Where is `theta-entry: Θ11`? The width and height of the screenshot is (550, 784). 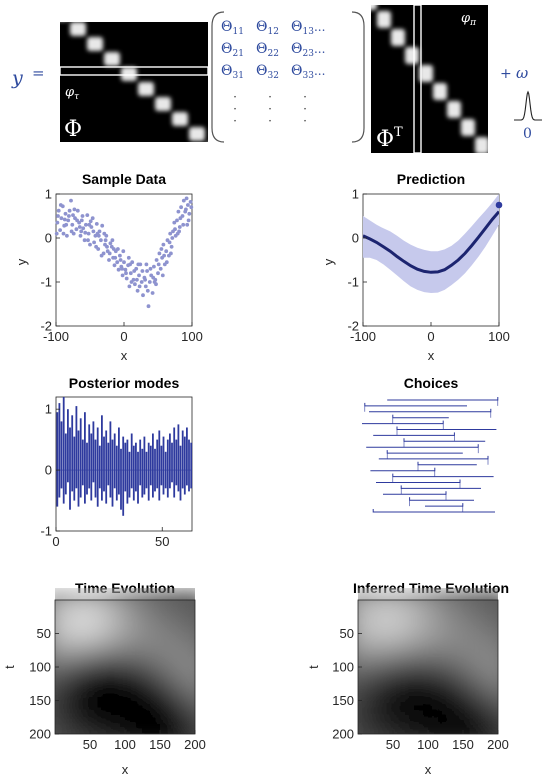
theta-entry: Θ11 is located at coordinates (232, 28).